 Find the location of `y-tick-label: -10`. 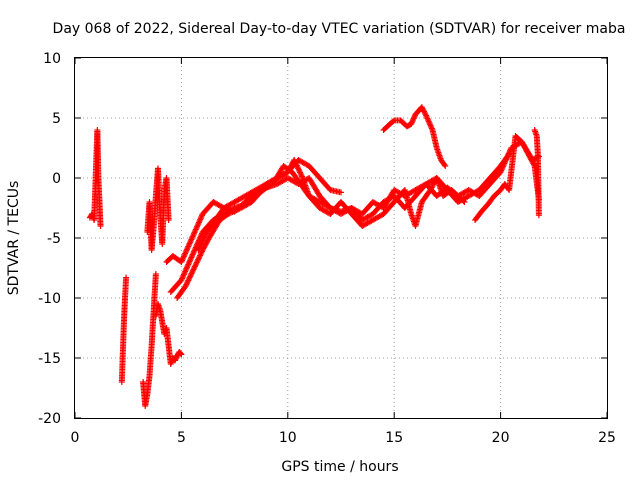

y-tick-label: -10 is located at coordinates (49, 299).